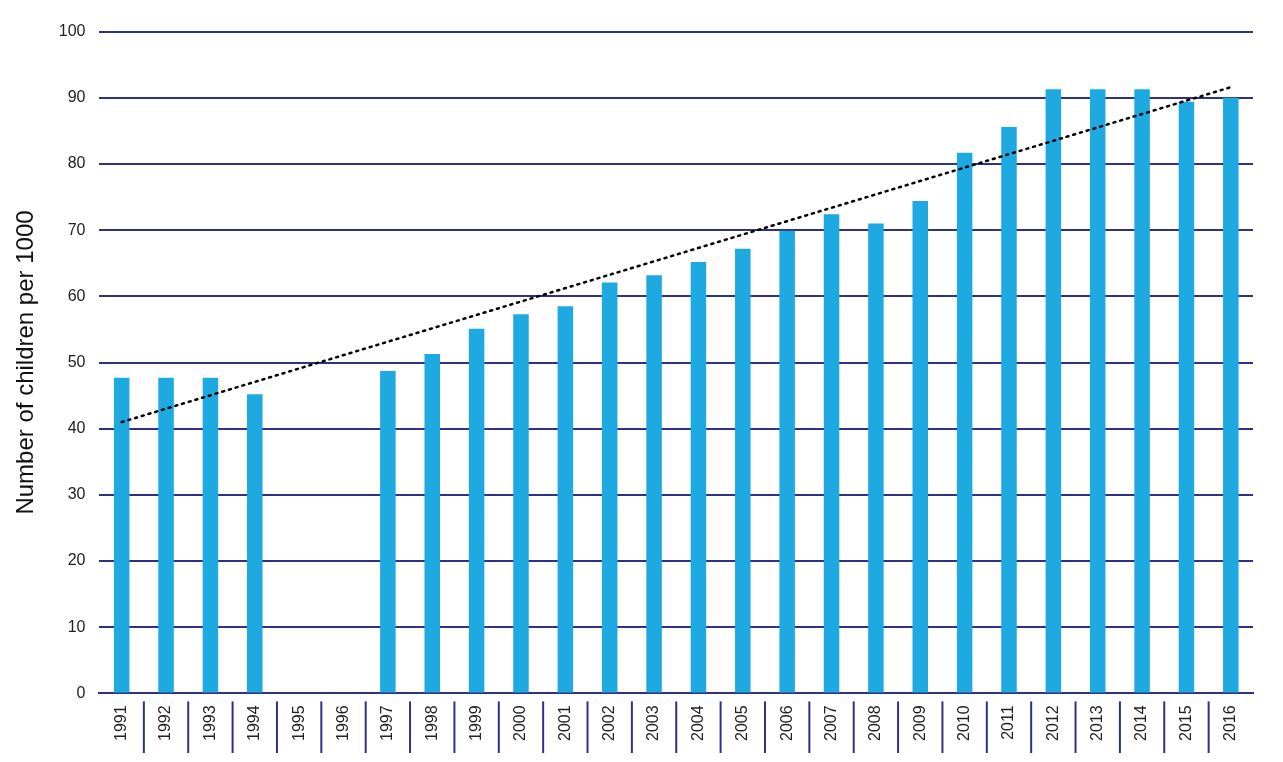 The image size is (1283, 762). Describe the element at coordinates (697, 723) in the screenshot. I see `x-tick-label: 2004` at that location.